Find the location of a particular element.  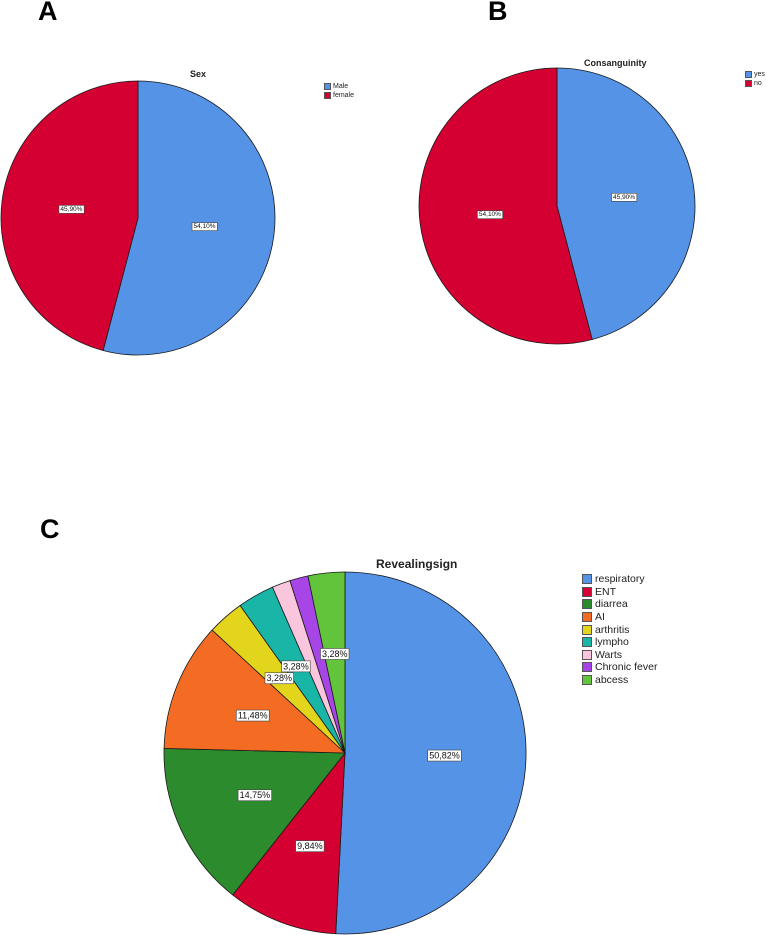

legend-item-ent: ENT is located at coordinates (619, 592).